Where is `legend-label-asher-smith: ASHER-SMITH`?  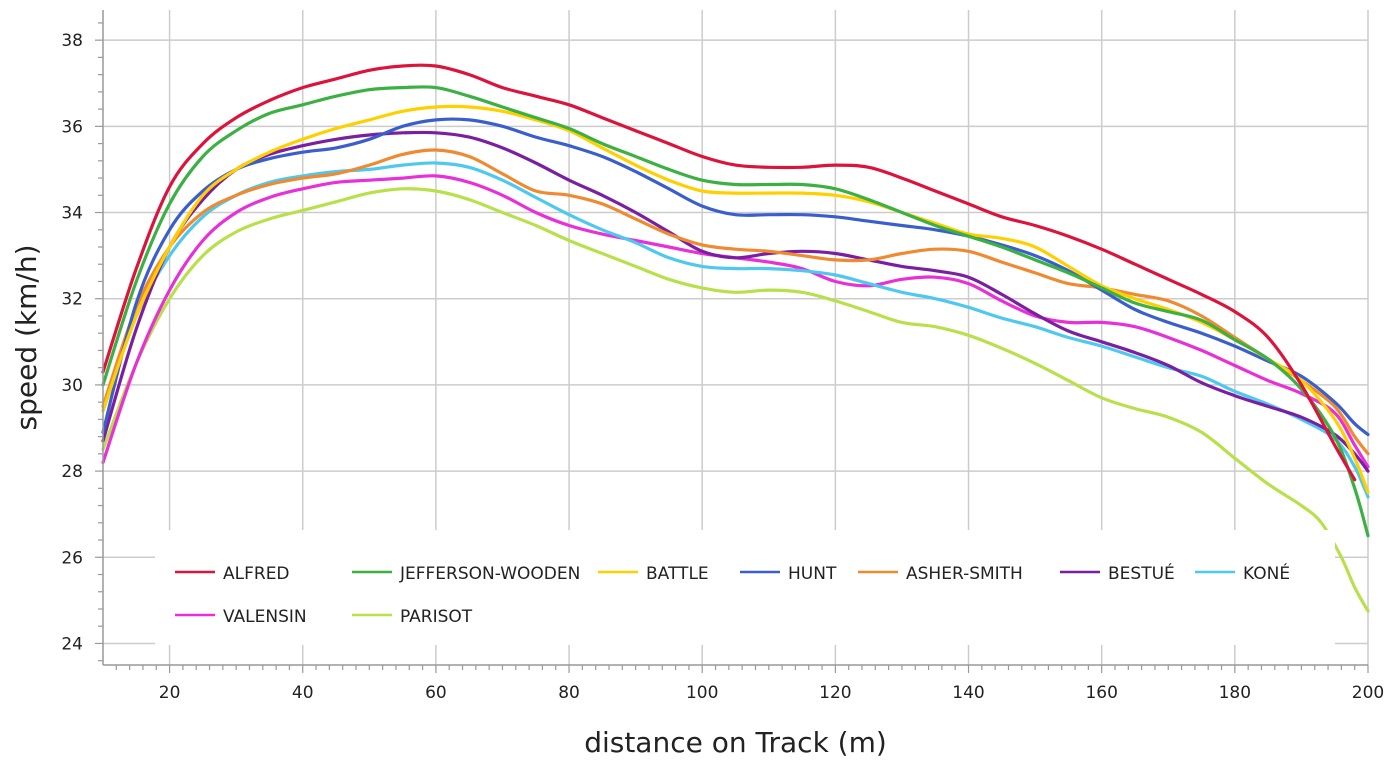
legend-label-asher-smith: ASHER-SMITH is located at coordinates (964, 574).